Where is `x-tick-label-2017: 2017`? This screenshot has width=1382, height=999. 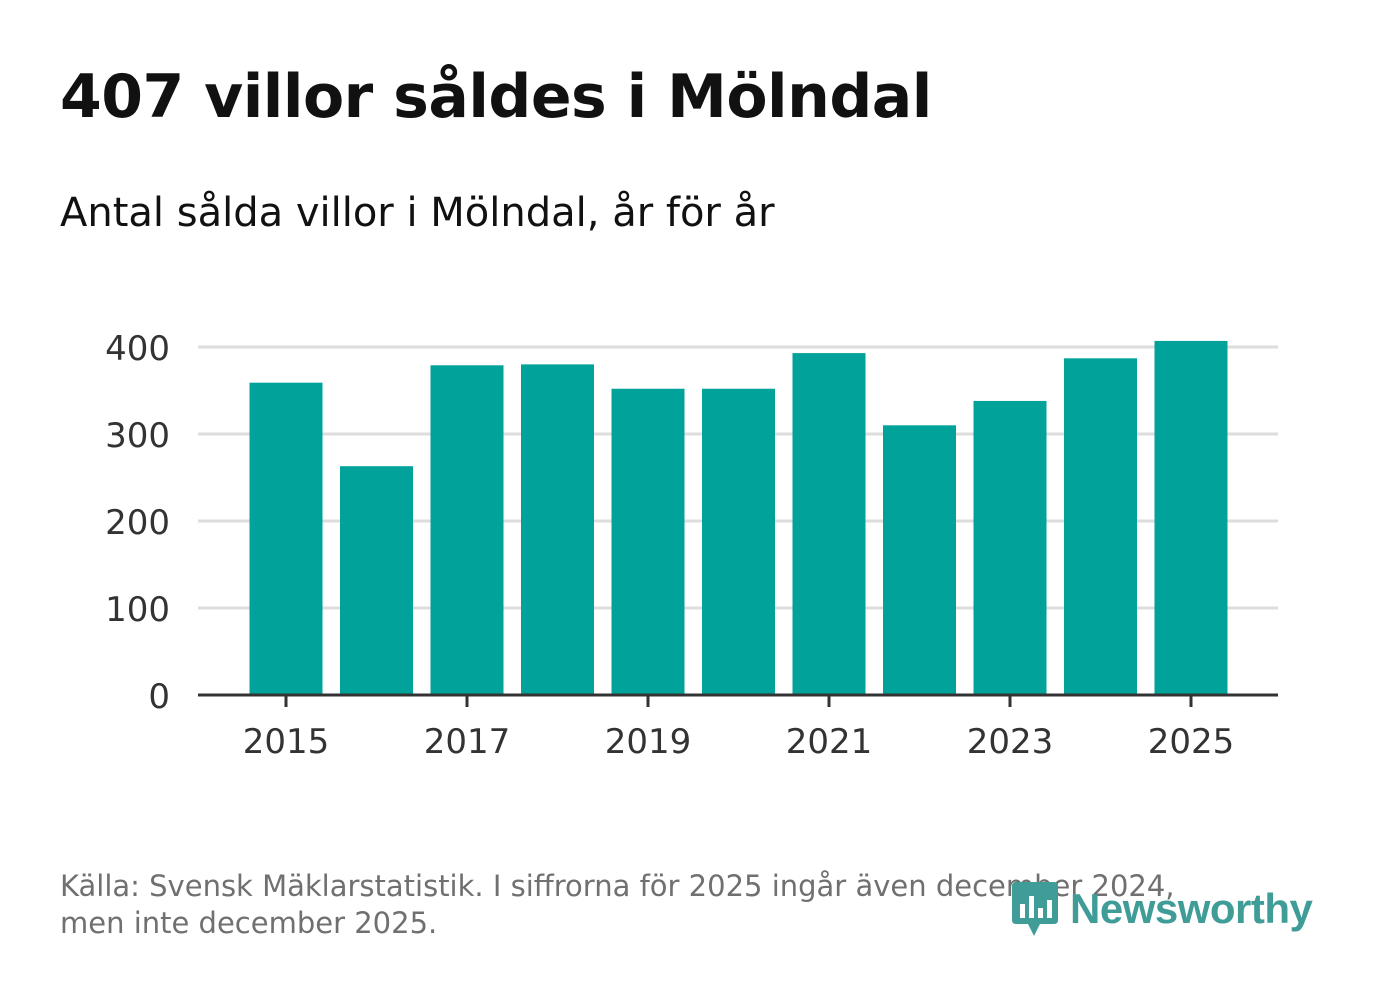 x-tick-label-2017: 2017 is located at coordinates (467, 742).